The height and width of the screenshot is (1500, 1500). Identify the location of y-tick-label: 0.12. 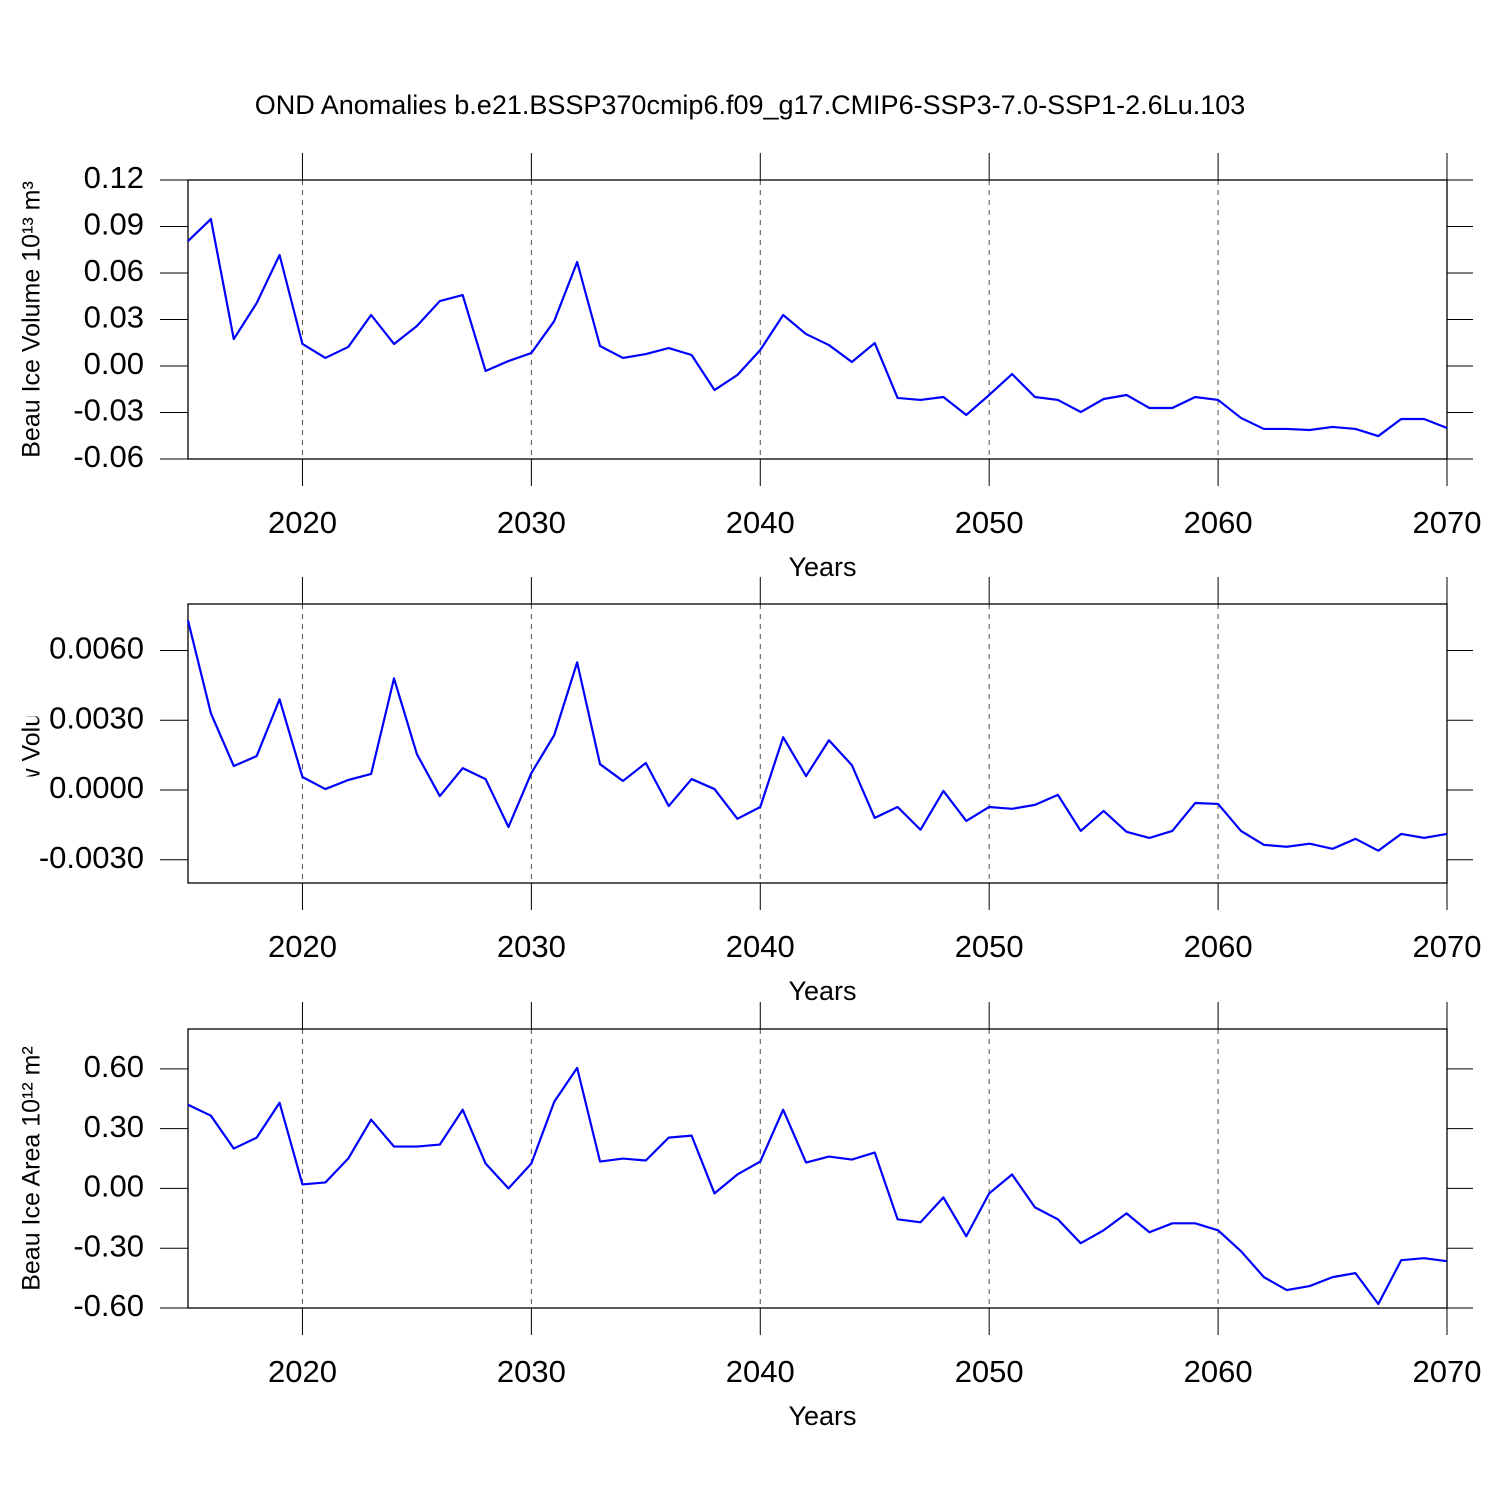
(114, 177).